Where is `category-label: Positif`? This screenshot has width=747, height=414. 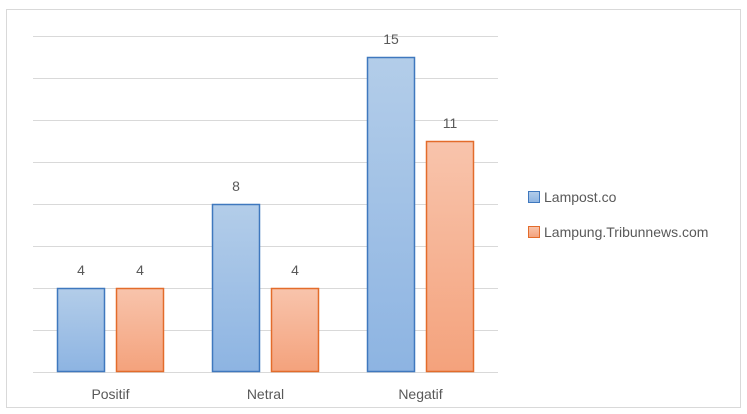
category-label: Positif is located at coordinates (110, 394).